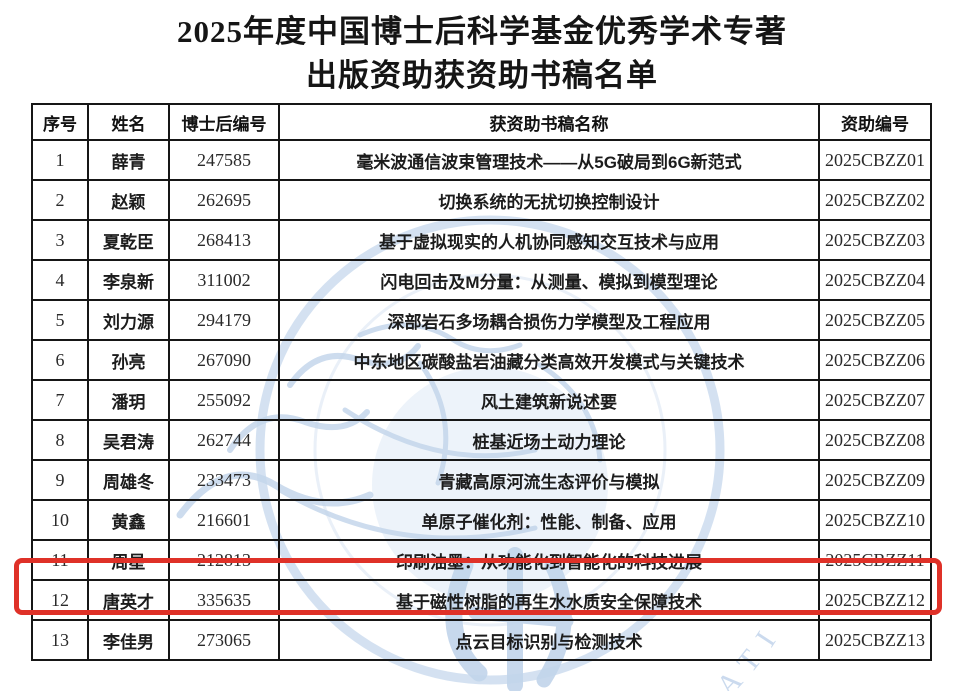  I want to click on cell-postdoc-id: 311002, so click(224, 280).